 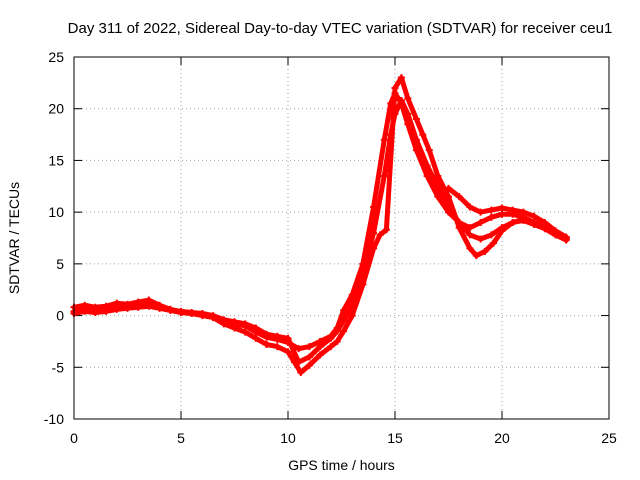 I want to click on y-tick-label: 10, so click(x=56, y=212).